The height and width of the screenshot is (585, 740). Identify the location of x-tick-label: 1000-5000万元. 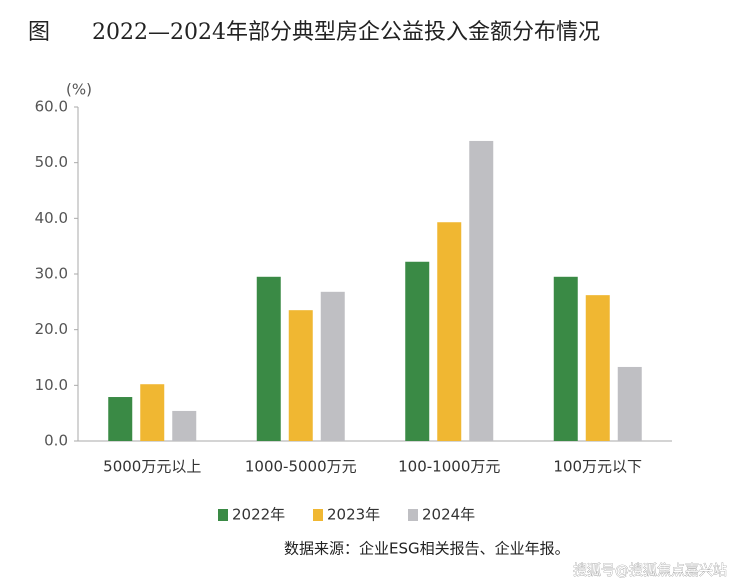
(301, 467).